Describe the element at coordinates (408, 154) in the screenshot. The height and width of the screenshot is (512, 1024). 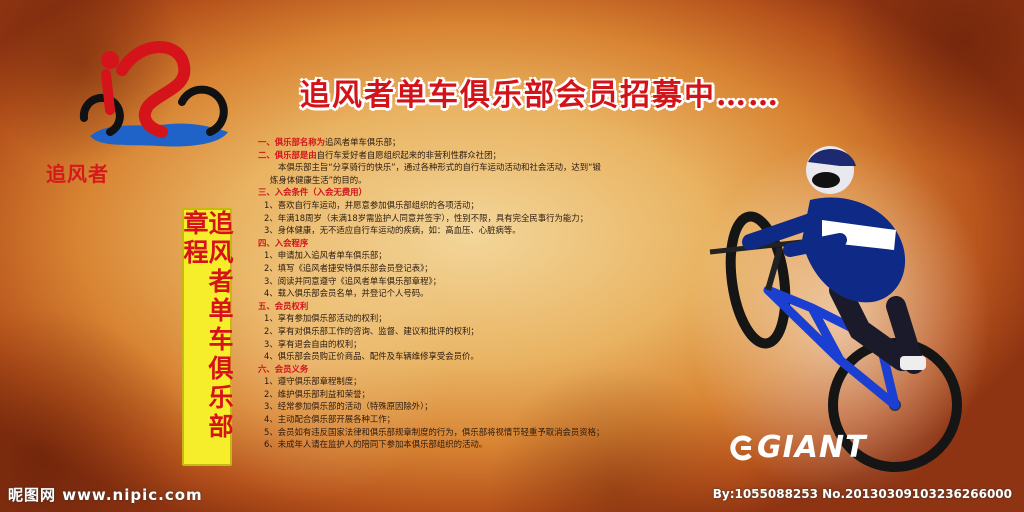
I see `rule-heading-detail: 自行车爱好者自愿组织起来的非营利性群众社团；` at that location.